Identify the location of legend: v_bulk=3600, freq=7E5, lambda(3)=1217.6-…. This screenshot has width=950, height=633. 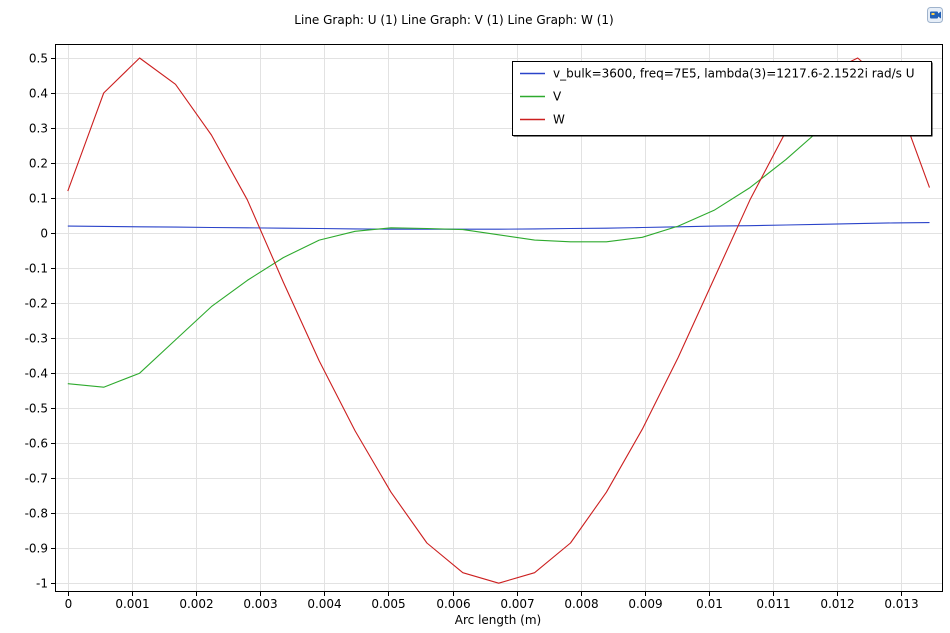
(722, 99).